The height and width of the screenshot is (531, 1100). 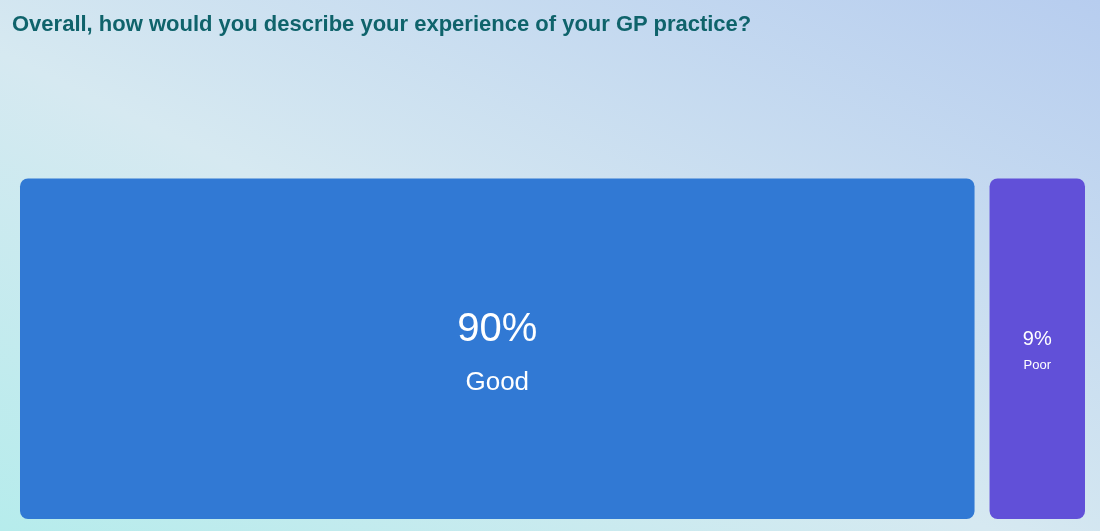 What do you see at coordinates (382, 24) in the screenshot?
I see `text: Overall, how would you describe your experience of your GP practice?` at bounding box center [382, 24].